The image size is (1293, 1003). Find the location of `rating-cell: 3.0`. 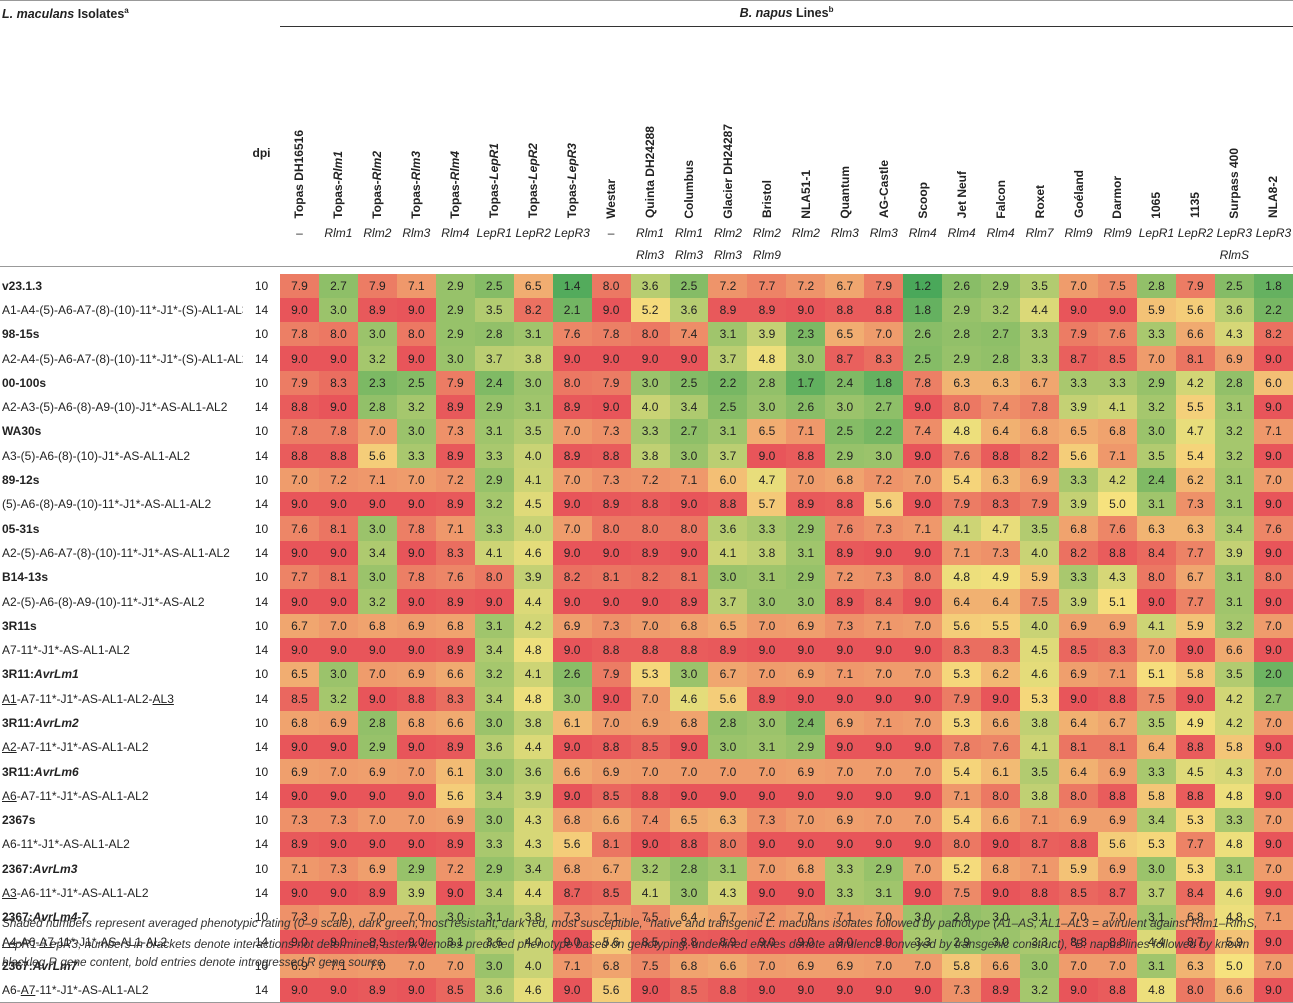

rating-cell: 3.0 is located at coordinates (377, 528).